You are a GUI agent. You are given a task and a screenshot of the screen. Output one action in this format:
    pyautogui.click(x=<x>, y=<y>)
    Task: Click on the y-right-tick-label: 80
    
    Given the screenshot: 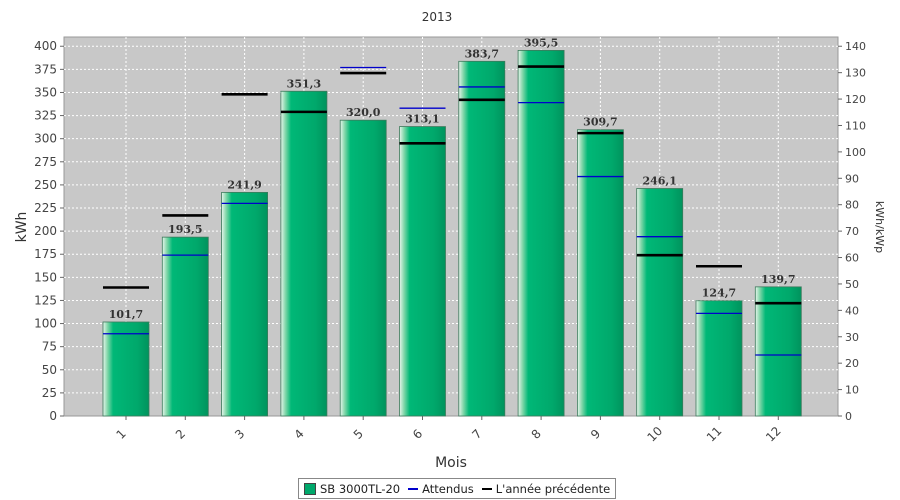 What is the action you would take?
    pyautogui.click(x=852, y=205)
    